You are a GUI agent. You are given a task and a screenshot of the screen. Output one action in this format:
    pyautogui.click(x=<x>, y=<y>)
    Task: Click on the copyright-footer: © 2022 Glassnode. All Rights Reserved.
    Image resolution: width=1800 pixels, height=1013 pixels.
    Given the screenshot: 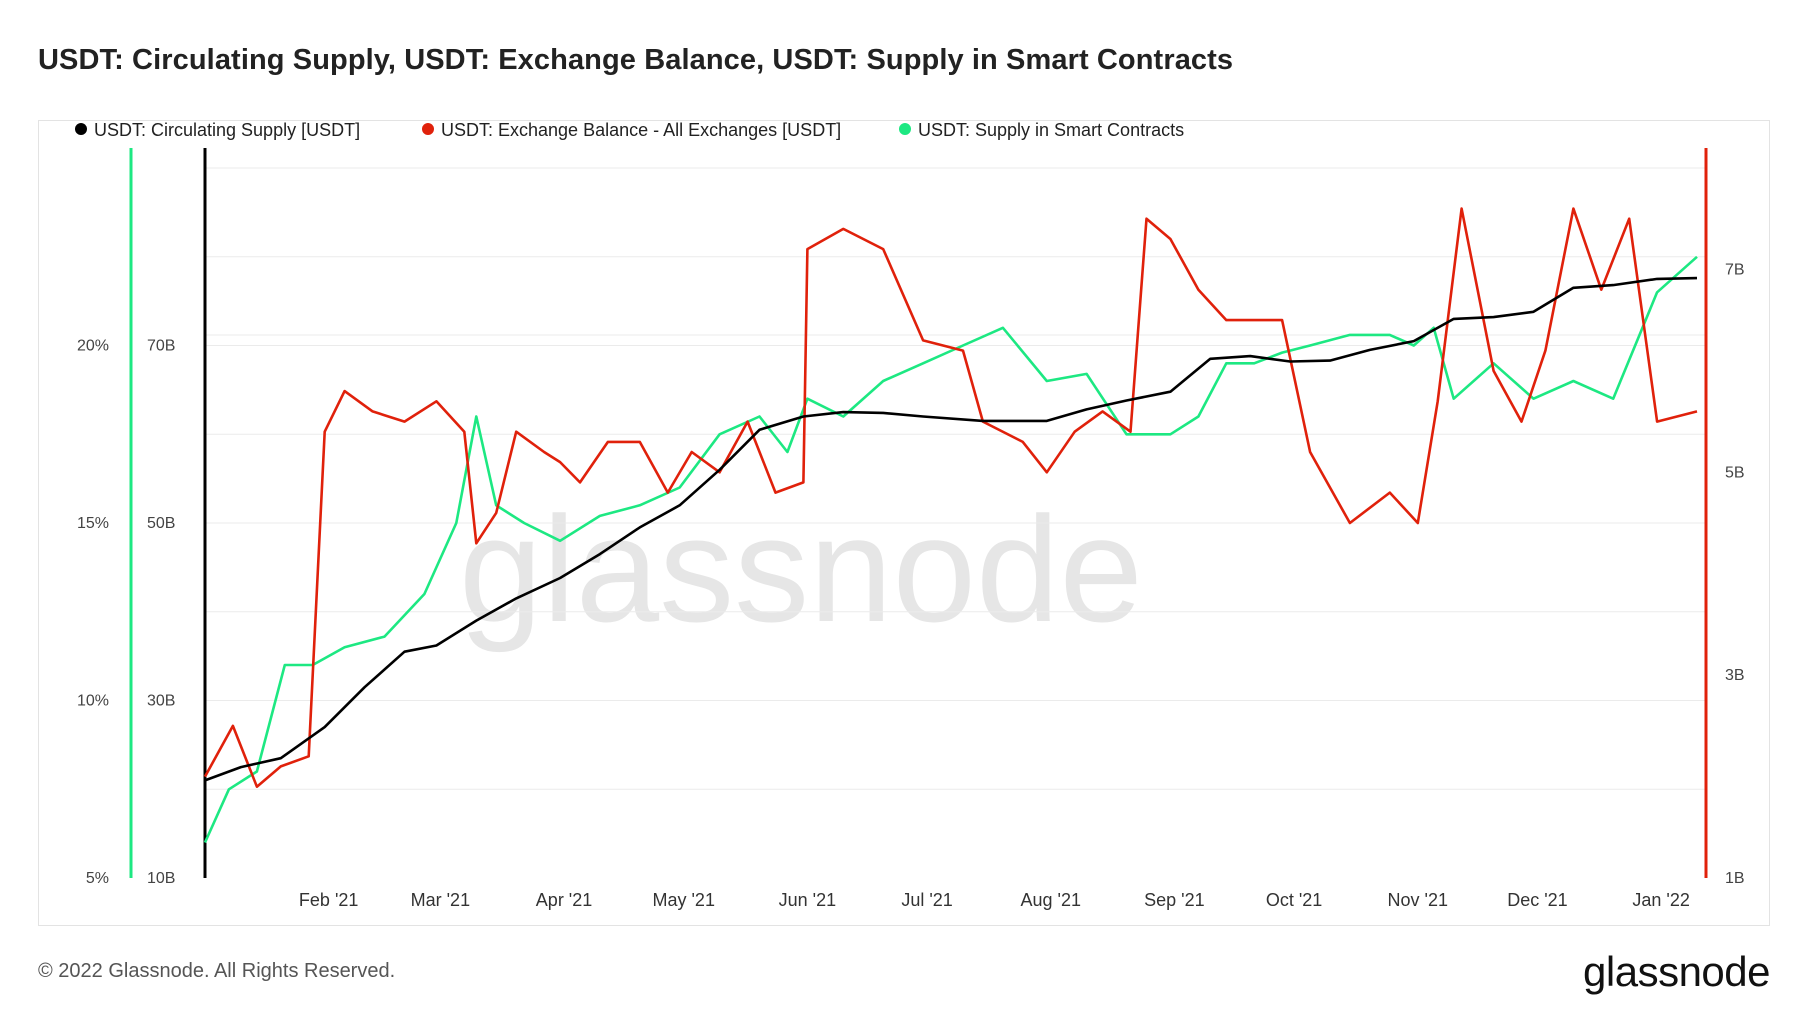 What is the action you would take?
    pyautogui.click(x=217, y=971)
    